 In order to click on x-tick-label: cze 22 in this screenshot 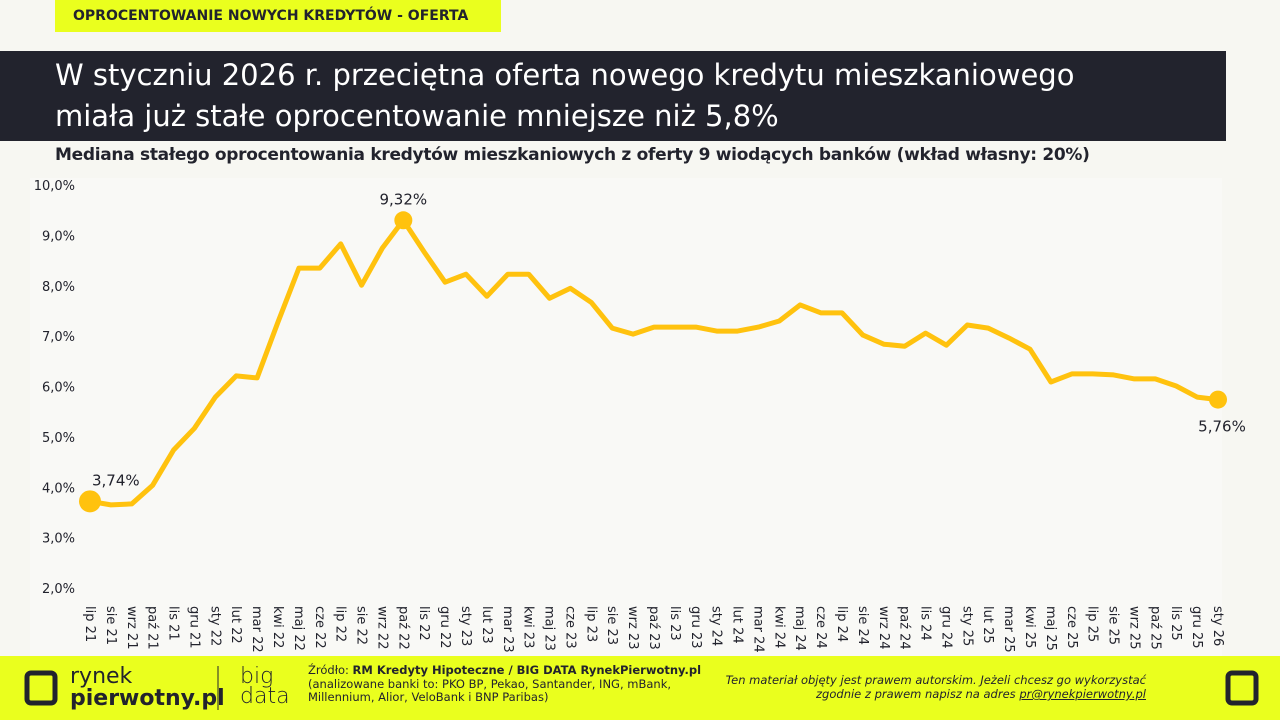, I will do `click(319, 627)`.